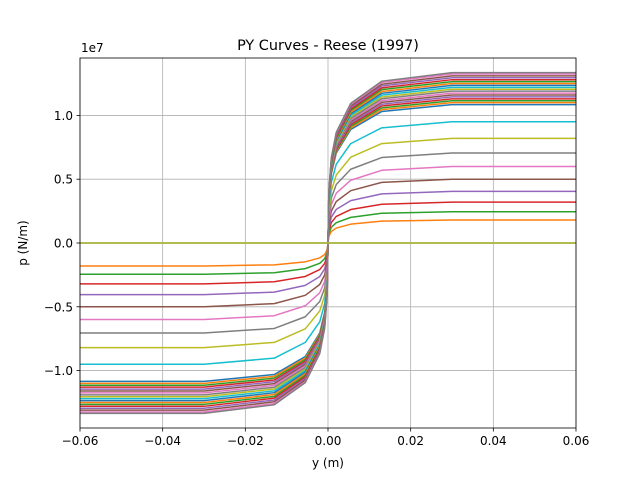 The height and width of the screenshot is (480, 640). Describe the element at coordinates (63, 180) in the screenshot. I see `y-tick-label: 0.5` at that location.